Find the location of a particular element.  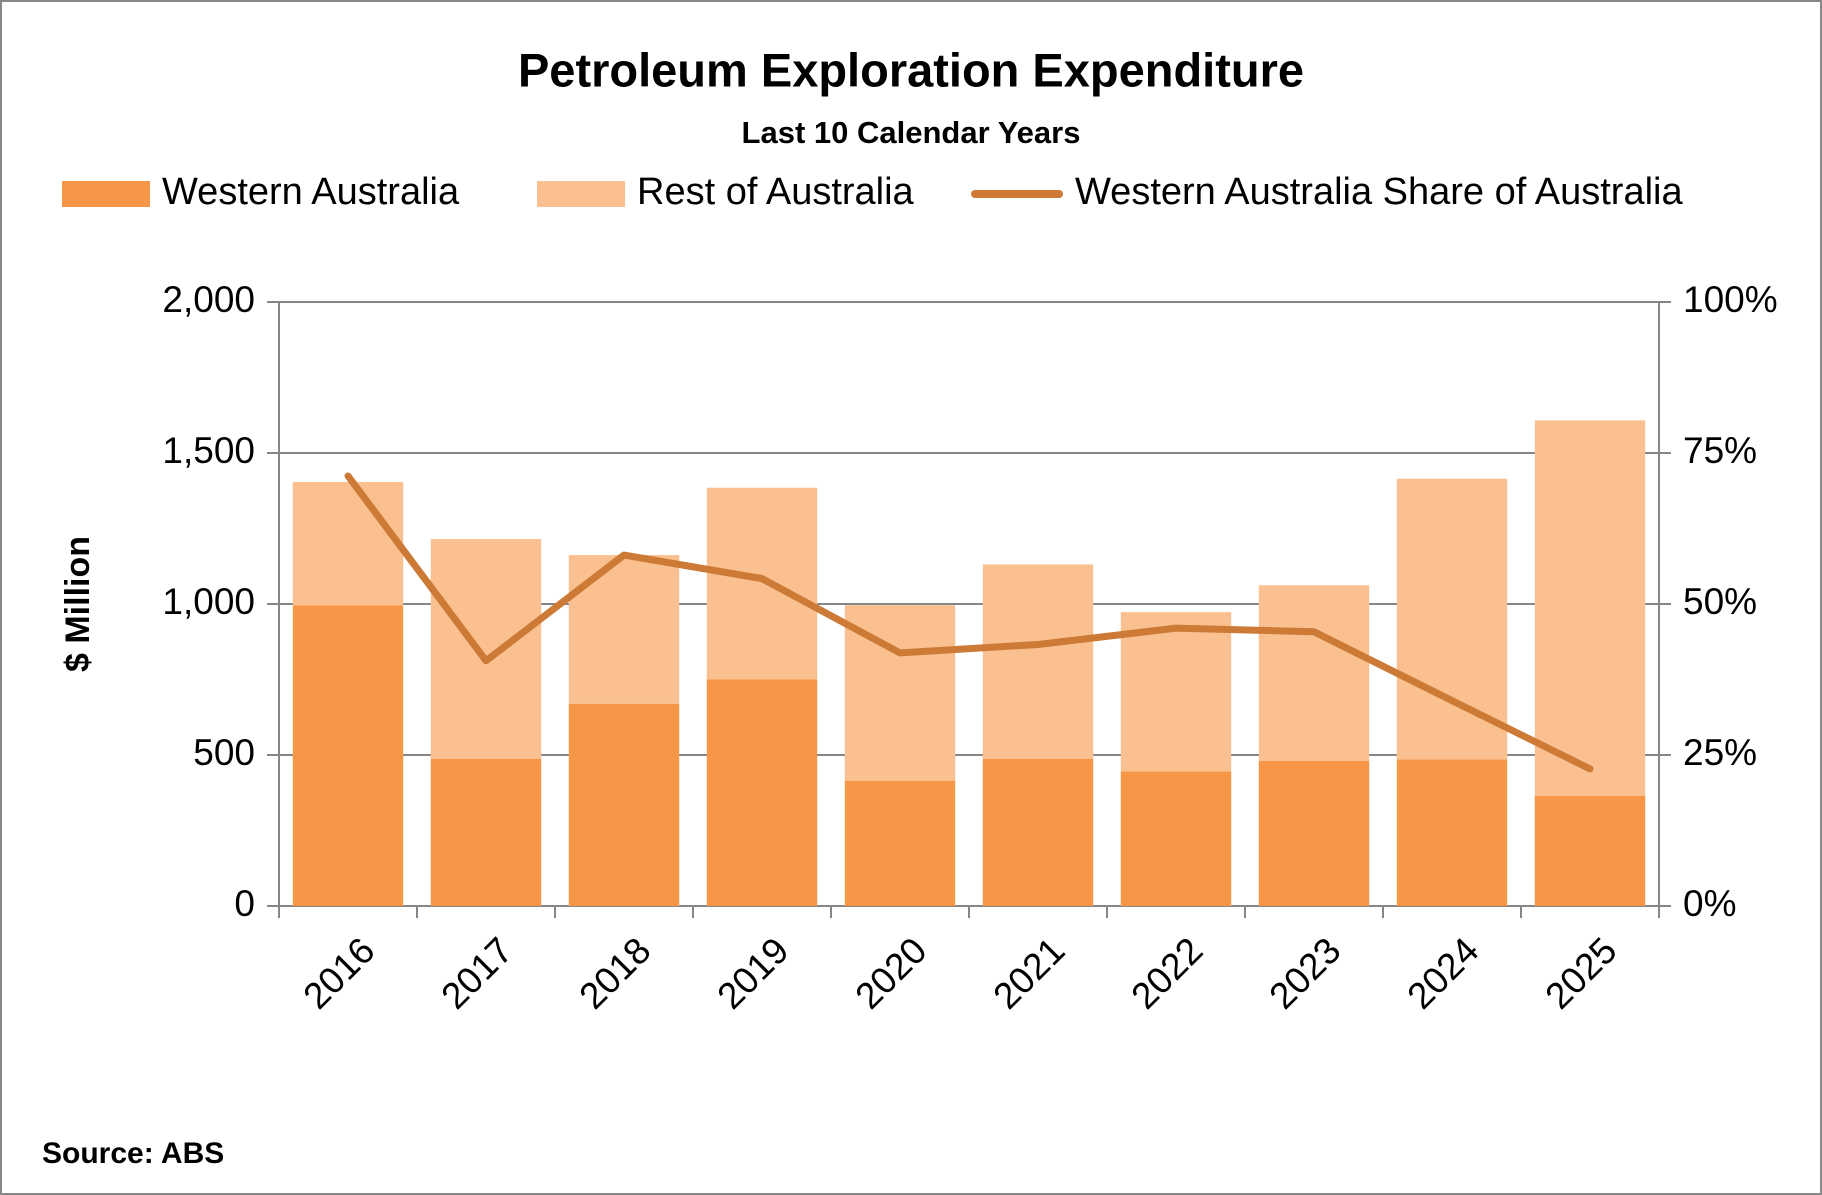

y-tick-label: 500 is located at coordinates (224, 752).